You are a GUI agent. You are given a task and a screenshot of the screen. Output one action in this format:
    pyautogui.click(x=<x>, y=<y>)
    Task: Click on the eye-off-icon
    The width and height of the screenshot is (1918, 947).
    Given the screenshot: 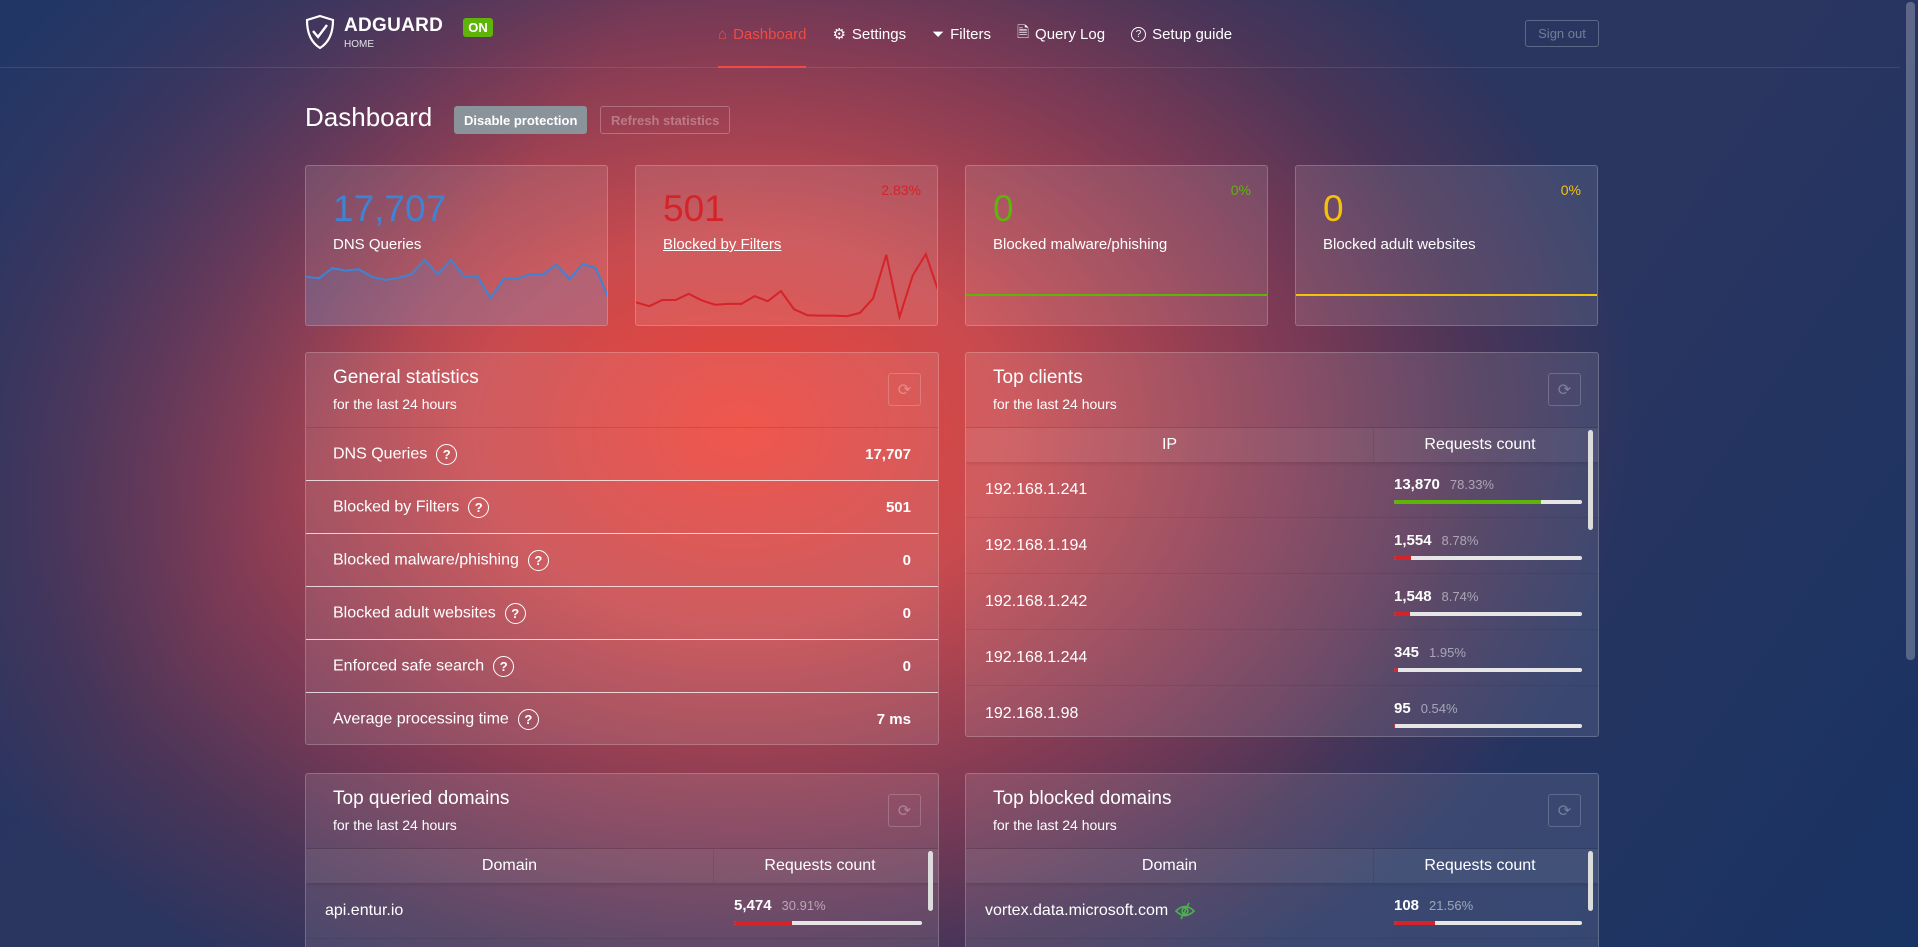 What is the action you would take?
    pyautogui.click(x=1185, y=911)
    